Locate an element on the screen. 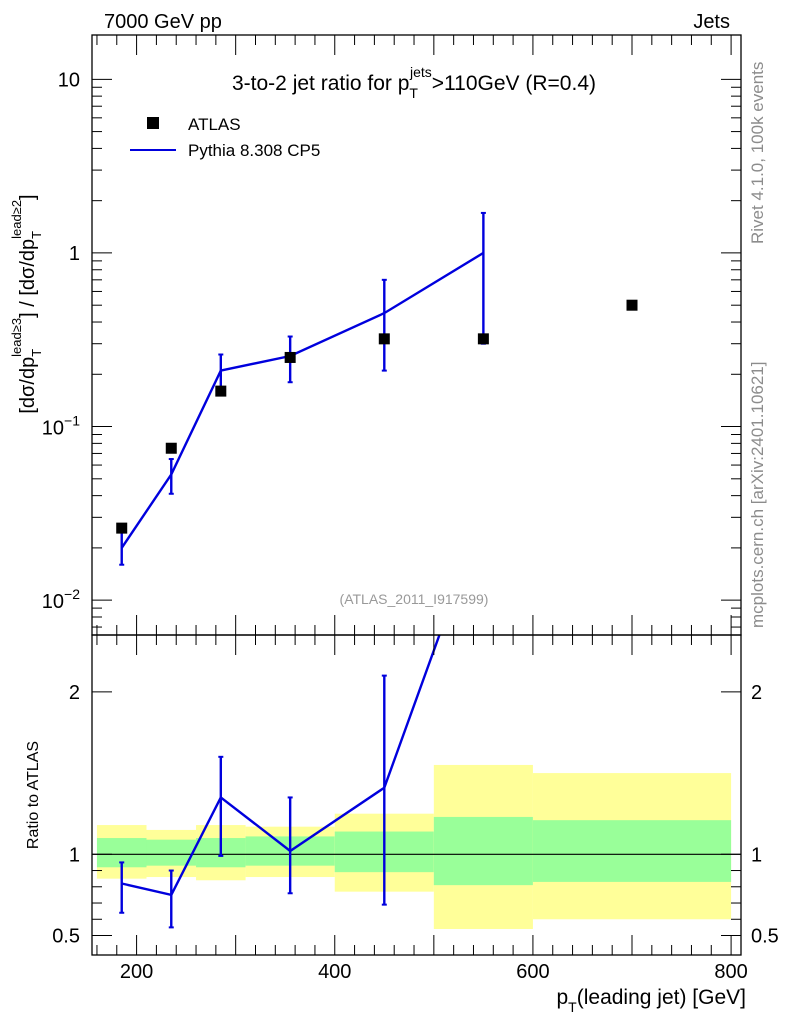  xtick-label: 200 is located at coordinates (136, 972).